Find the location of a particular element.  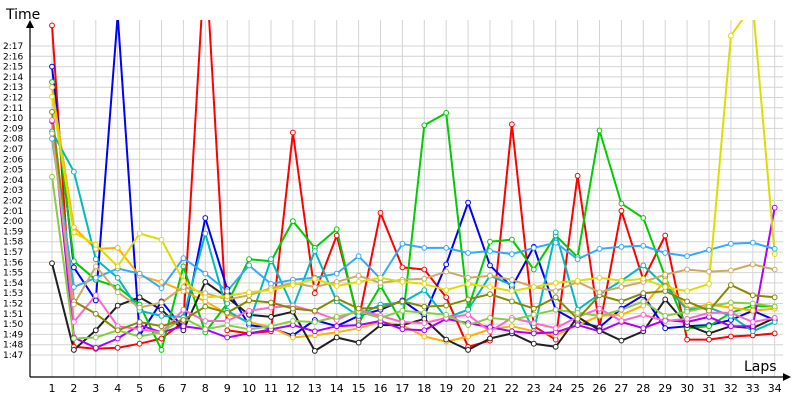

y-tick-label: 2:06 is located at coordinates (13, 160).